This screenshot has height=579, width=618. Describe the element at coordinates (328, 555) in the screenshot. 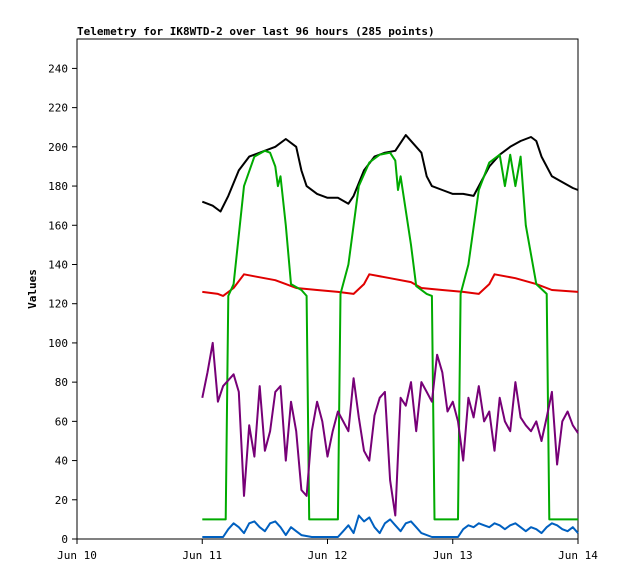

I see `x-tick-label: Jun 12` at that location.